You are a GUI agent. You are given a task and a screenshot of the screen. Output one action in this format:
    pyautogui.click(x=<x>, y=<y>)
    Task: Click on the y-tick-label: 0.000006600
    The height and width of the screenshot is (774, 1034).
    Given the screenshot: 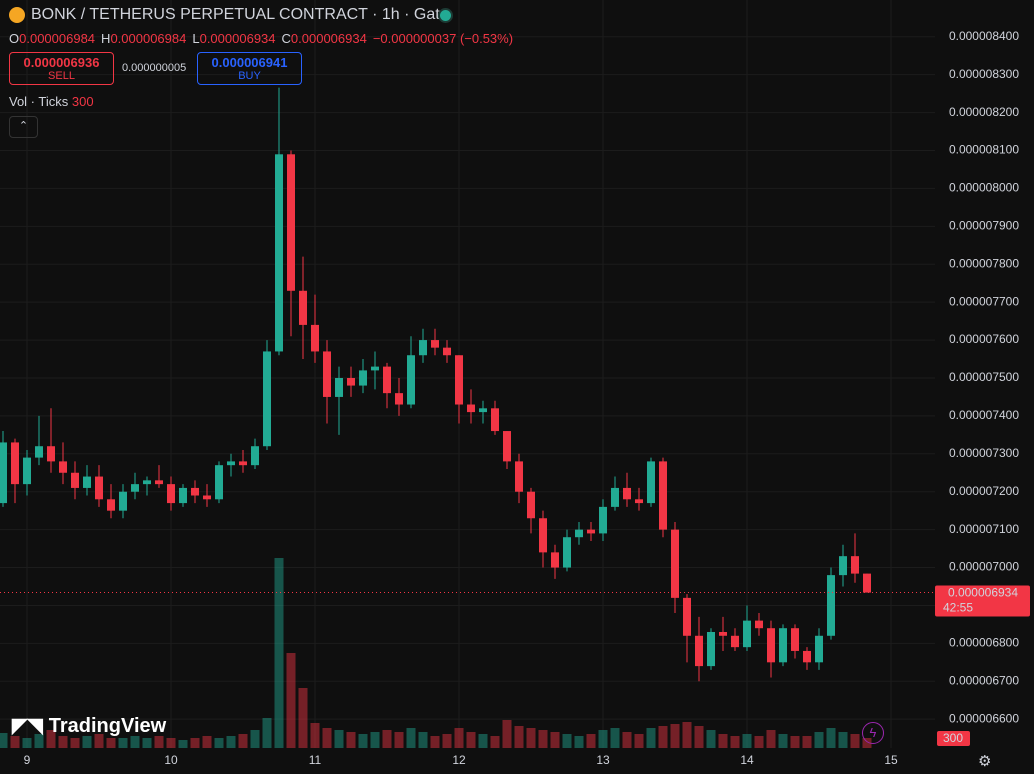 What is the action you would take?
    pyautogui.click(x=984, y=718)
    